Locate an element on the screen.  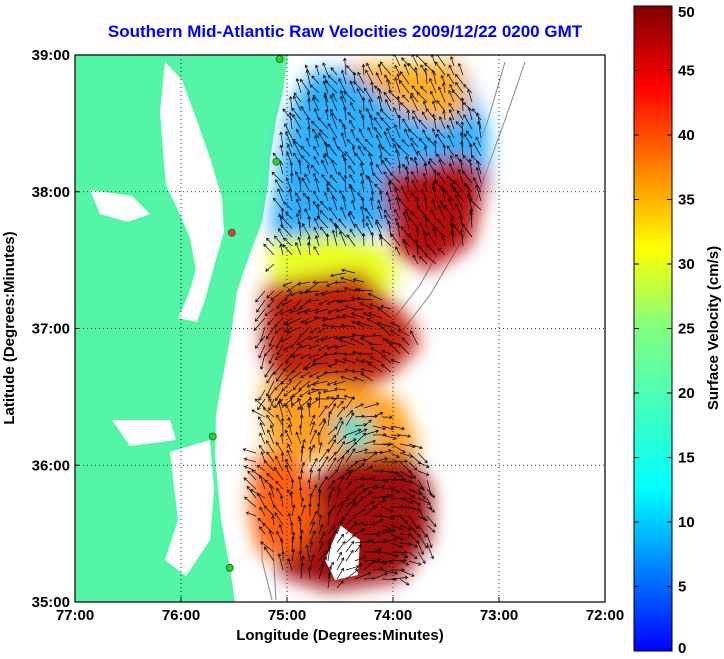
velocity-region-cyan-spot is located at coordinates (352, 433).